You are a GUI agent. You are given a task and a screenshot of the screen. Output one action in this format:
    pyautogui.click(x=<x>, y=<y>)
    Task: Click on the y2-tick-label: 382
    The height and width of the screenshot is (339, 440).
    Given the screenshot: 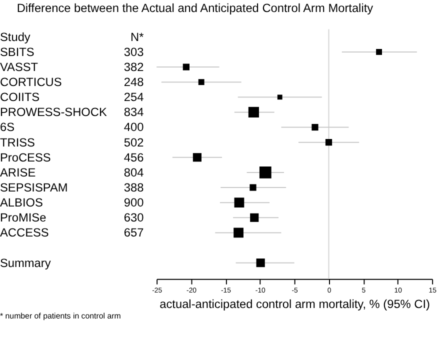 What is the action you would take?
    pyautogui.click(x=134, y=67)
    